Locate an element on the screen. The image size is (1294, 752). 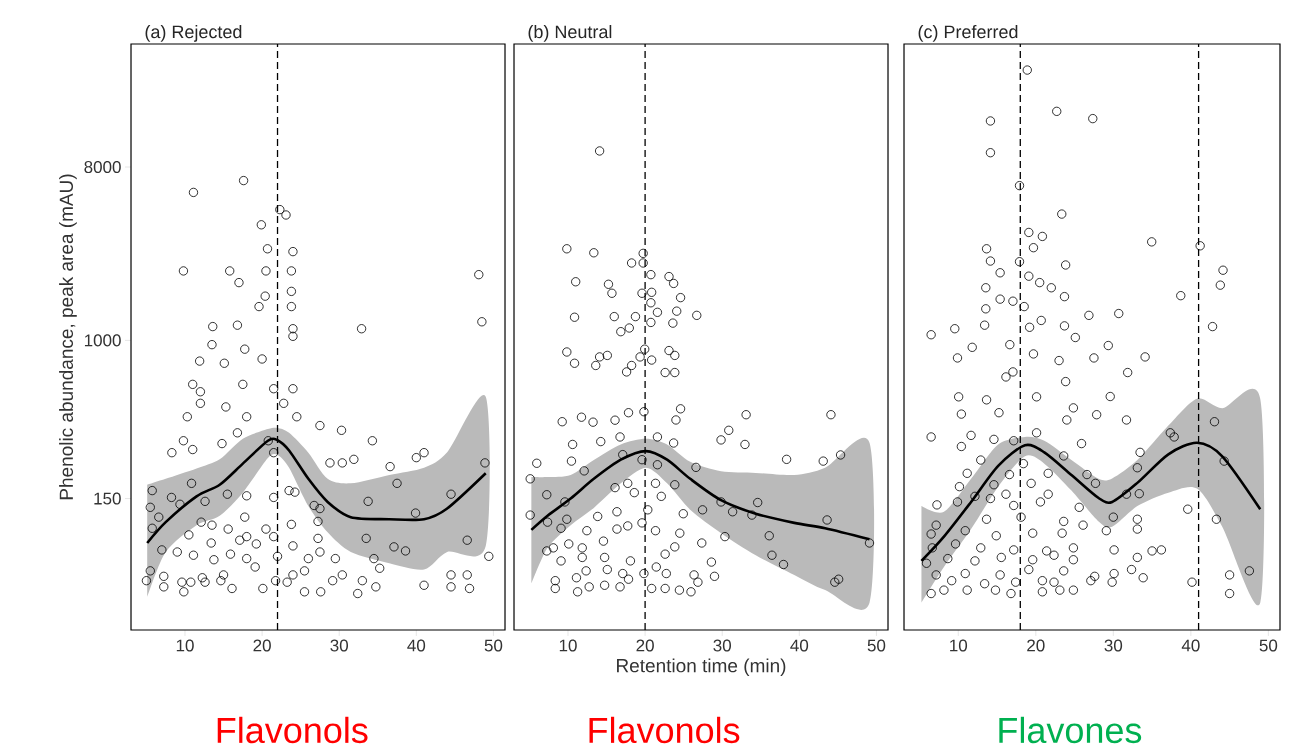
y-tick-label: 8000 is located at coordinates (102, 167).